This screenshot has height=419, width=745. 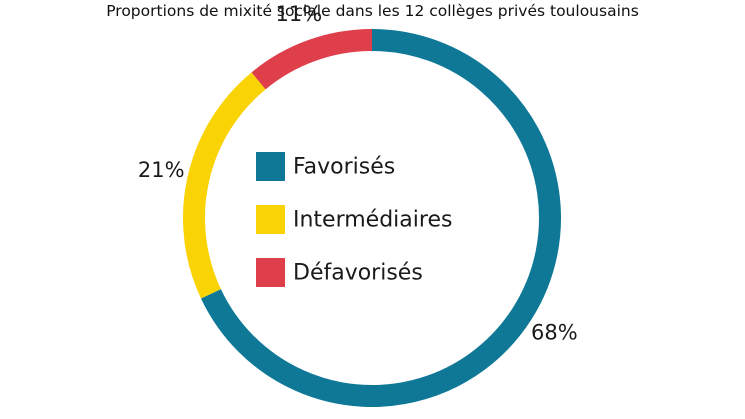 I want to click on percentage-label-intermediaires: 21%, so click(x=161, y=170).